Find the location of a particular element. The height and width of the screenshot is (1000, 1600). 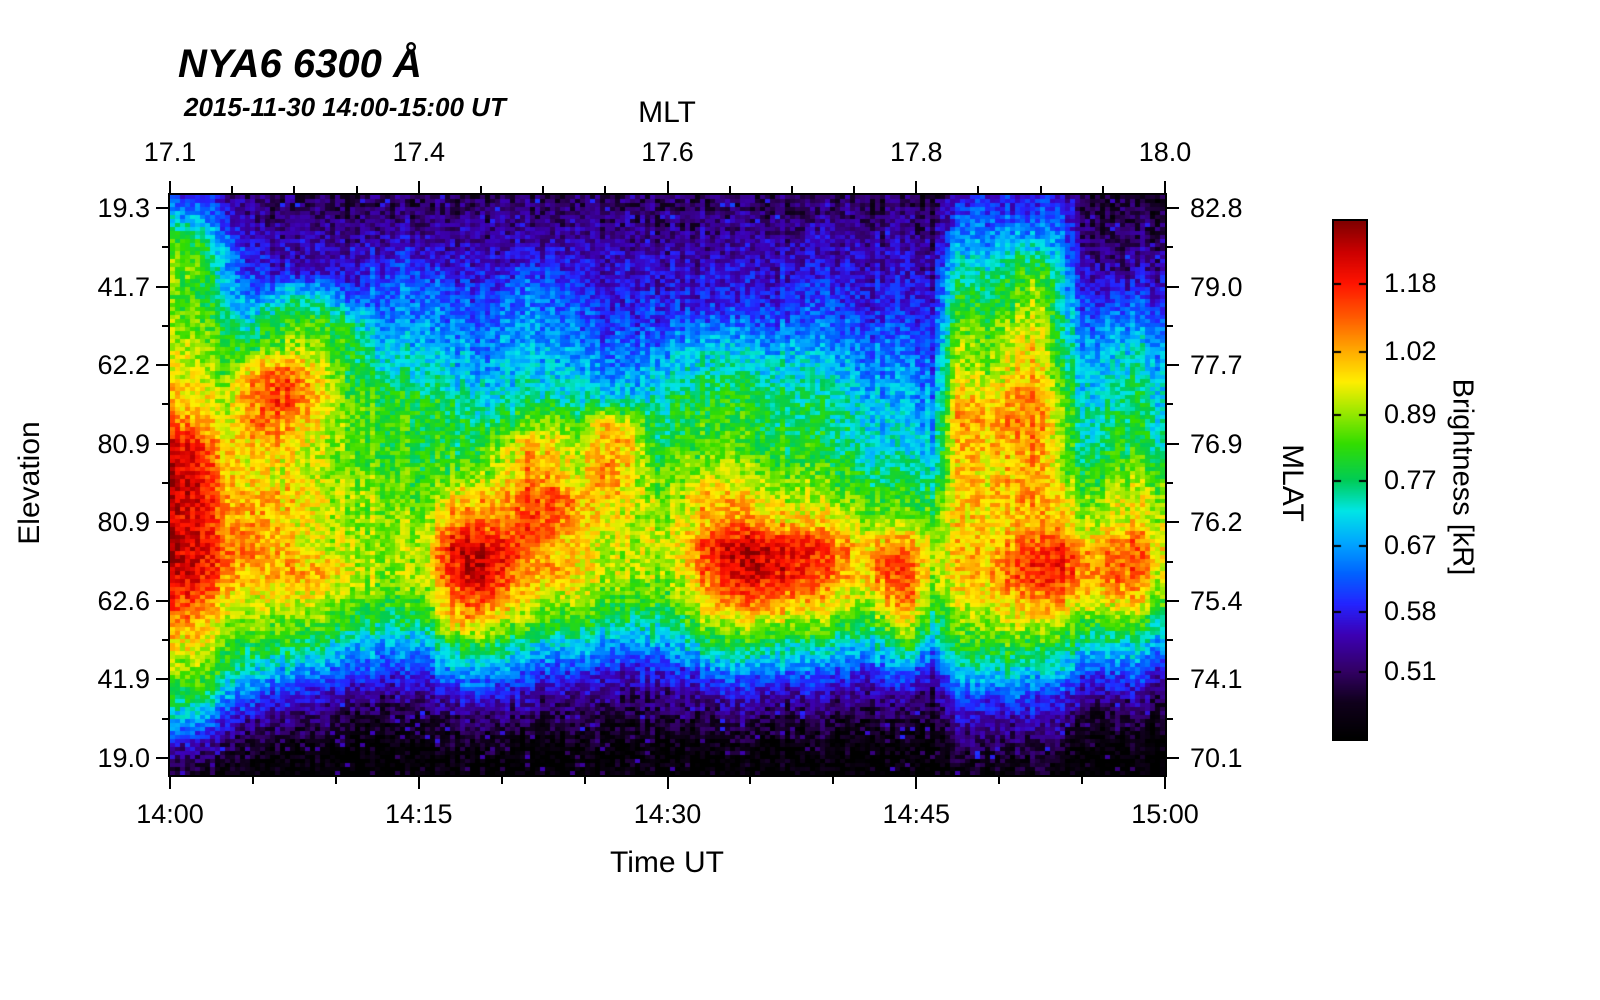

colorbar-canvas is located at coordinates (1350, 480).